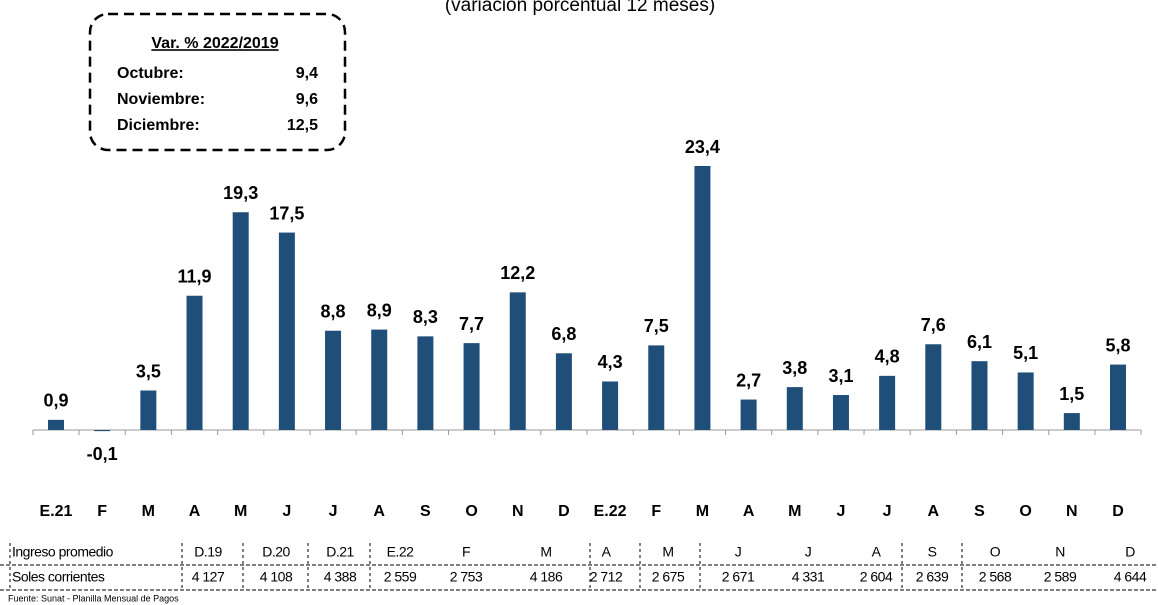 The width and height of the screenshot is (1158, 605). I want to click on table-cell: M, so click(545, 552).